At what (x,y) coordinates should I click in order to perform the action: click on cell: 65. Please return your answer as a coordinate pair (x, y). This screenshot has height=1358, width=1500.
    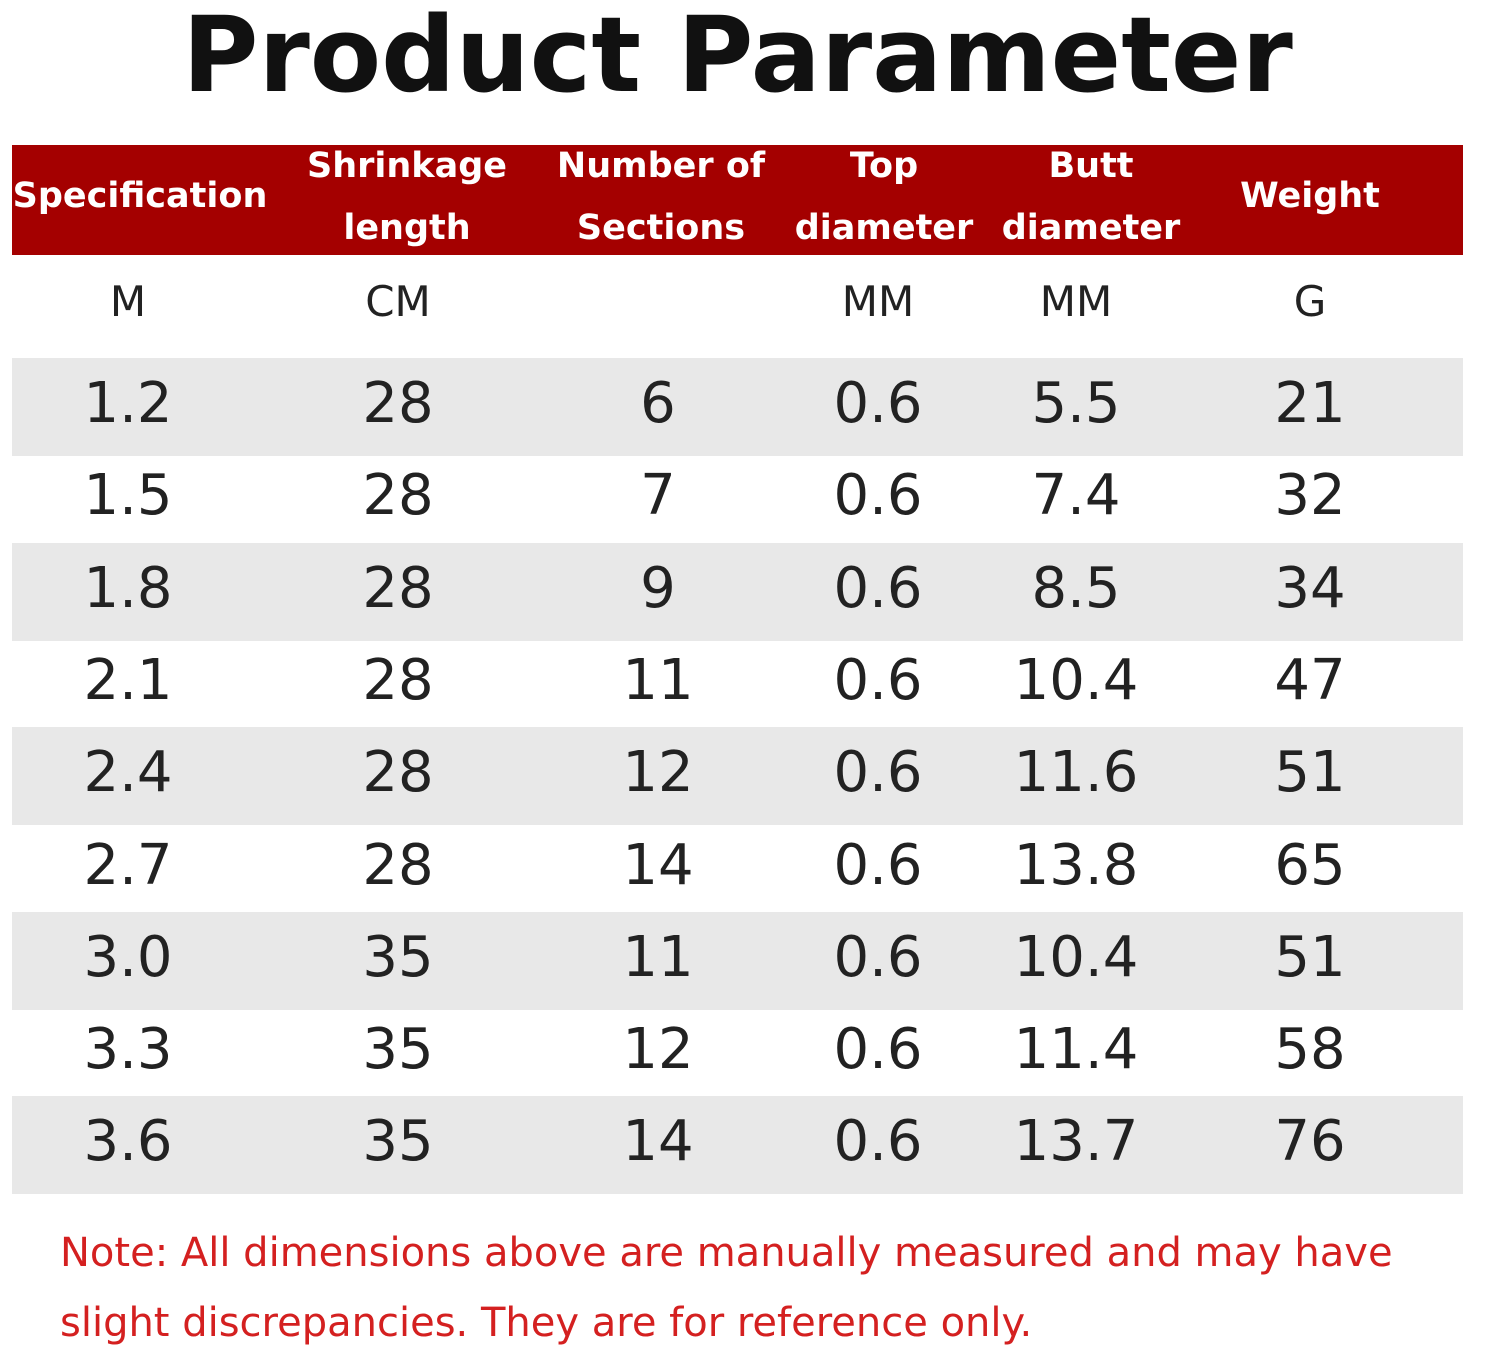
    Looking at the image, I should click on (1310, 865).